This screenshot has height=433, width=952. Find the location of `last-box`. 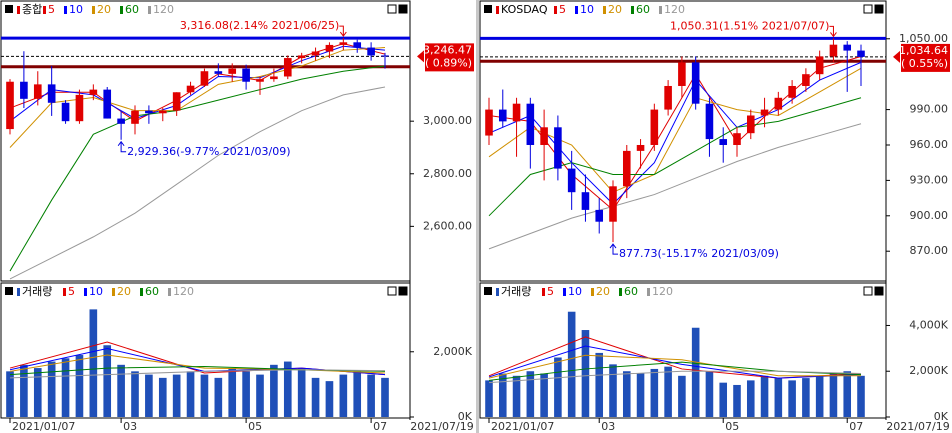

last-box is located at coordinates (925, 57).